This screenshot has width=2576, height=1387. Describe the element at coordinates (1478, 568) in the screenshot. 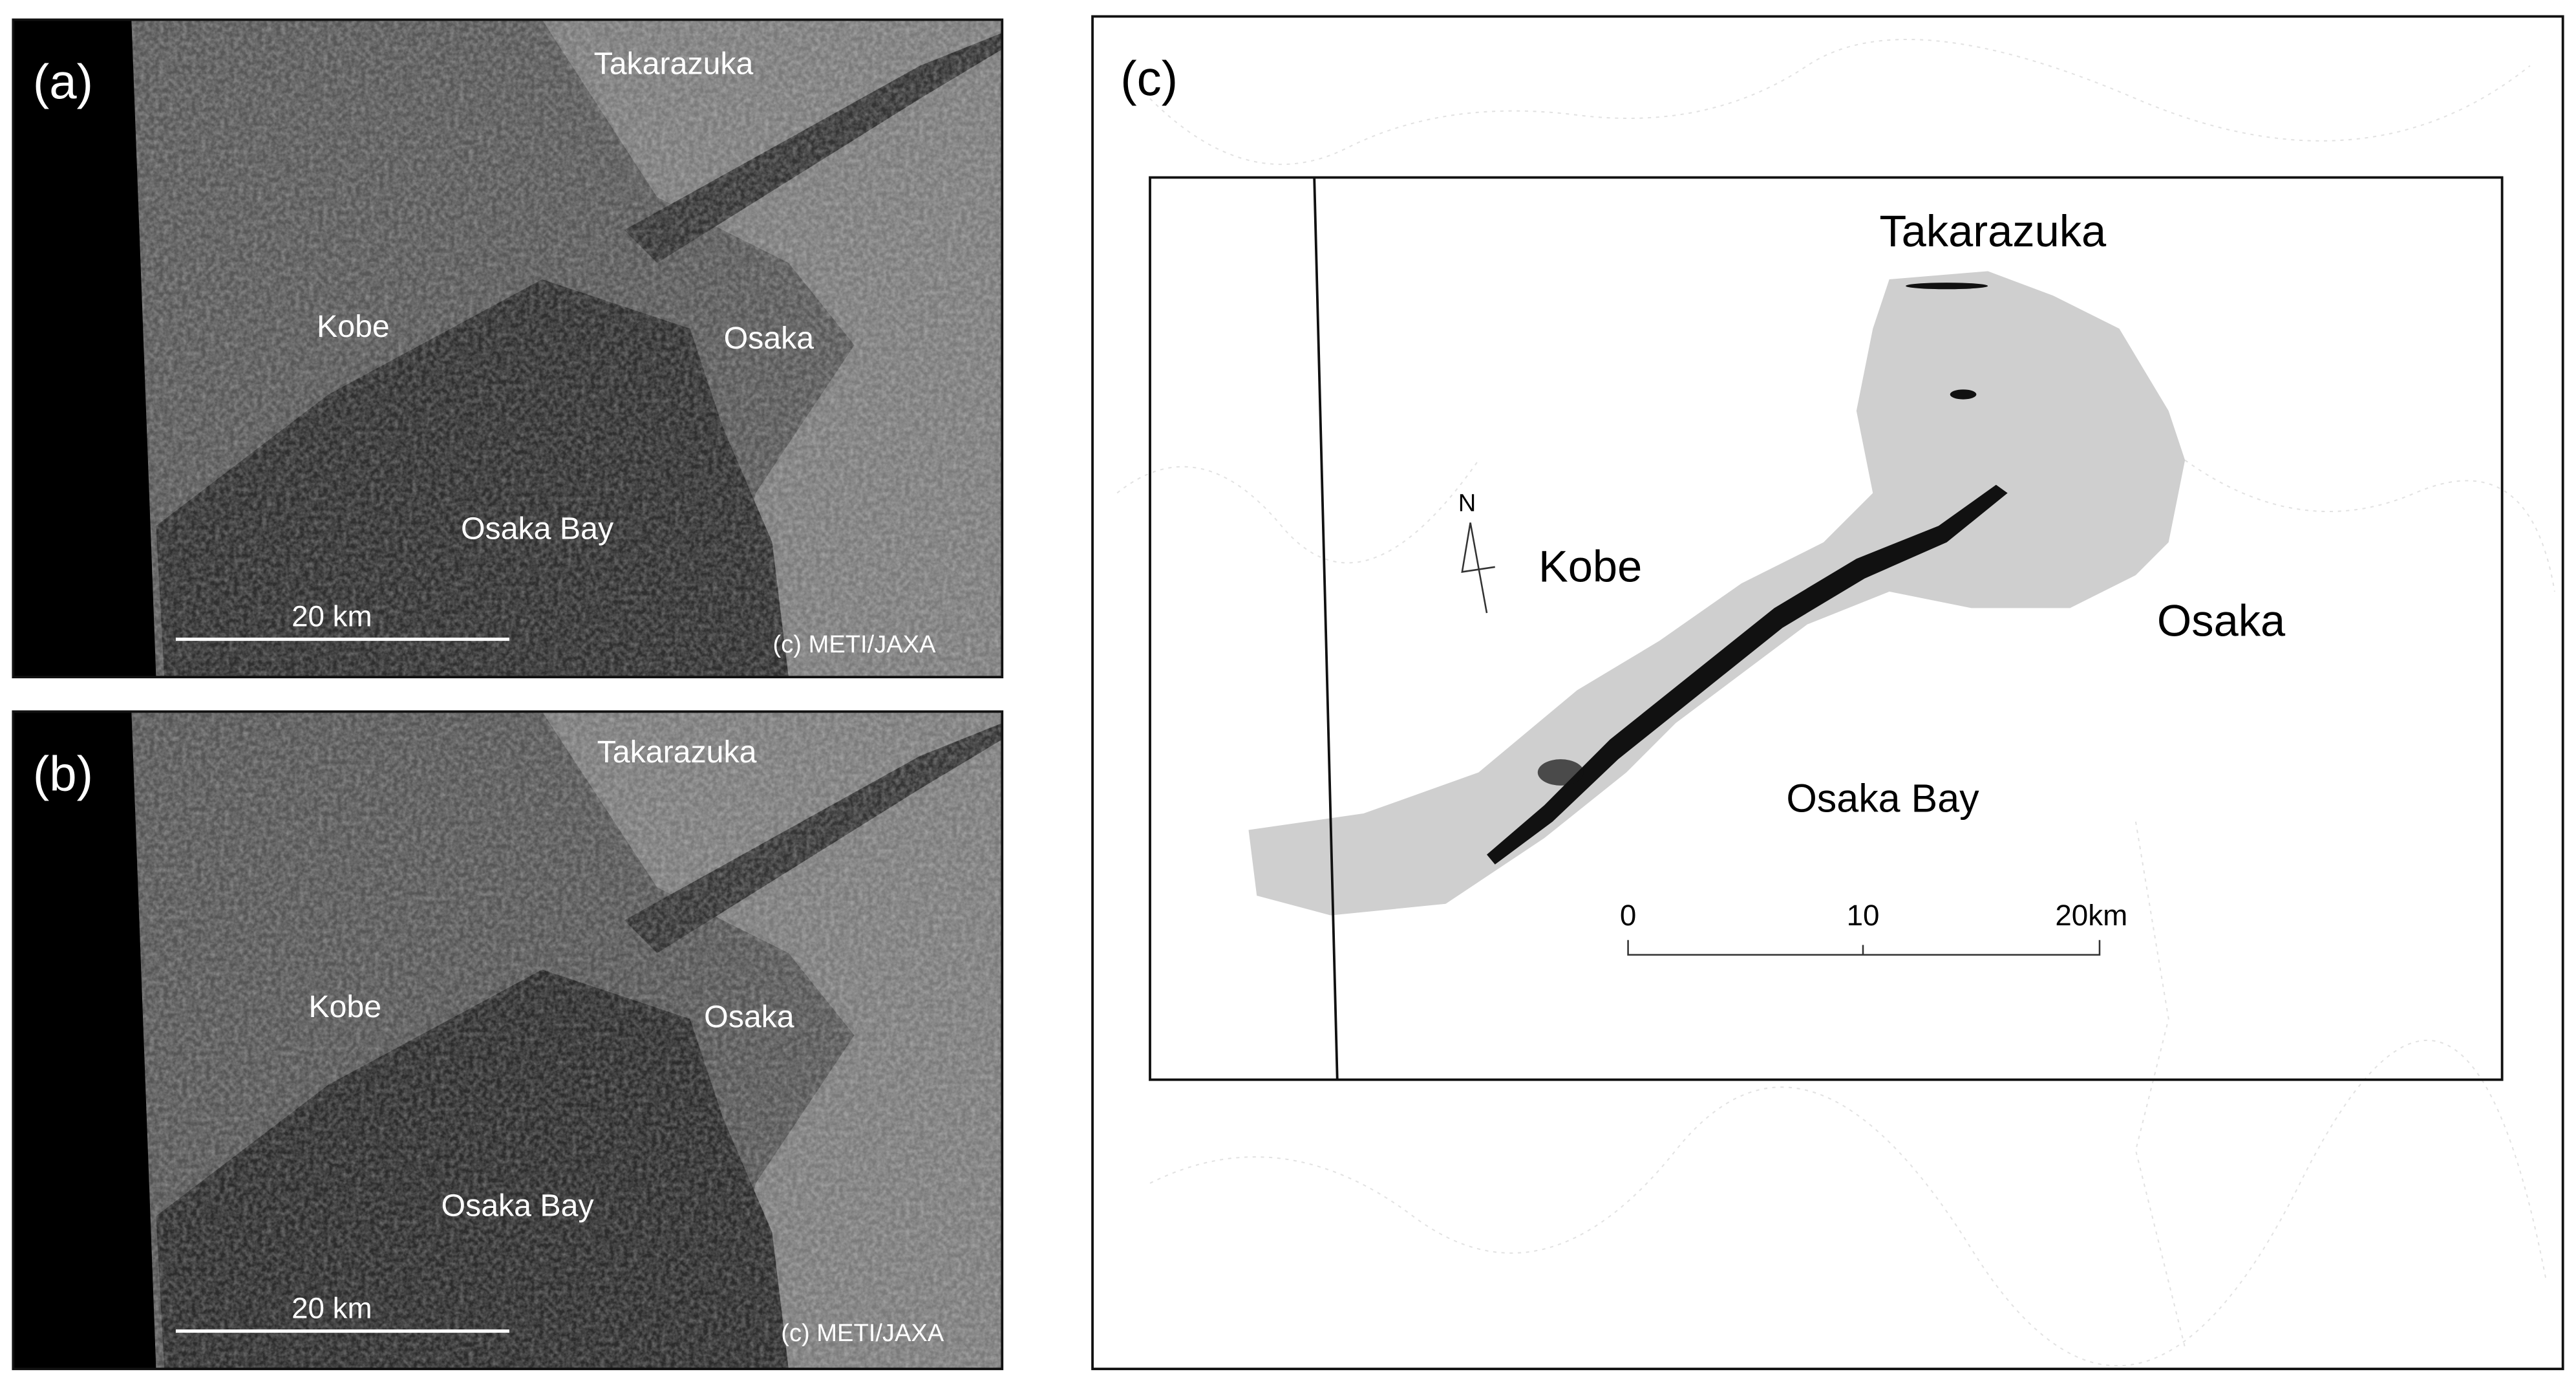

I see `north-arrow` at that location.